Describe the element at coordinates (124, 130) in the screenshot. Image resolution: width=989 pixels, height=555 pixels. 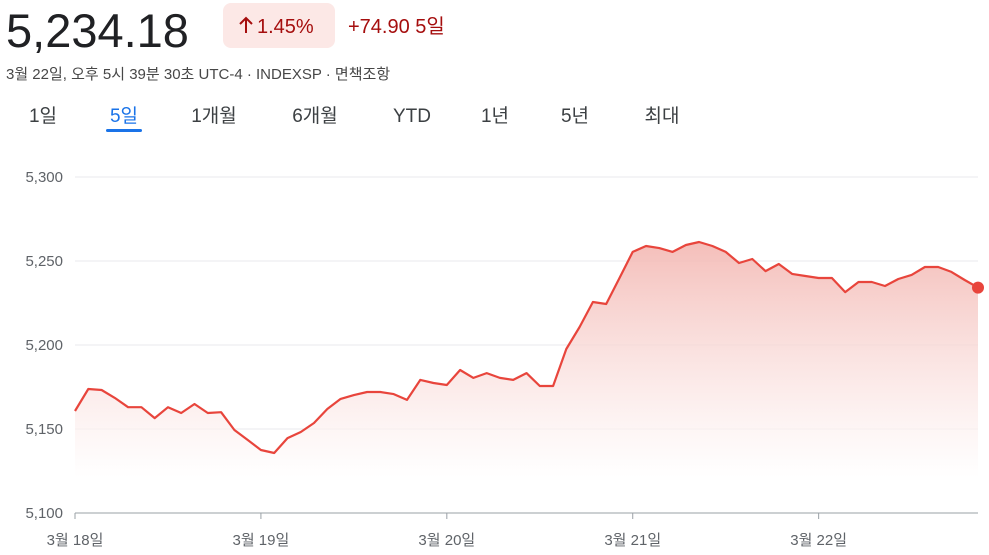
I see `tab-underline` at that location.